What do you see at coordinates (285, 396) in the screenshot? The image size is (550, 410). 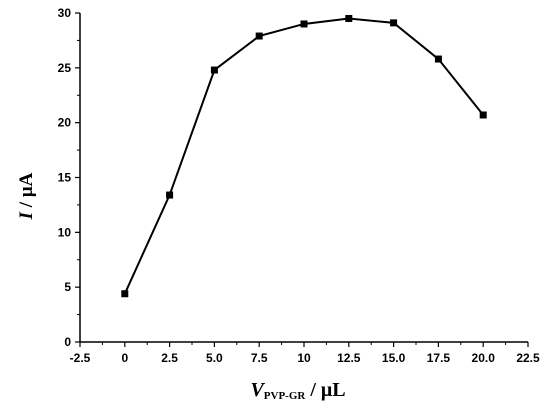 I see `x-axis-subscript: PVP-GR` at bounding box center [285, 396].